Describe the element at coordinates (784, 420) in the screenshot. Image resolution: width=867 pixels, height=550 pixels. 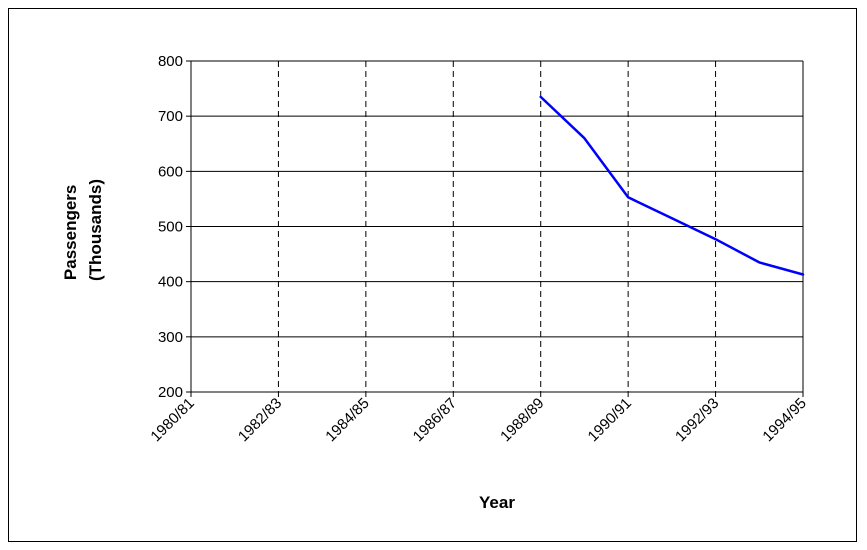
I see `x-tick-label: 1994/95` at that location.